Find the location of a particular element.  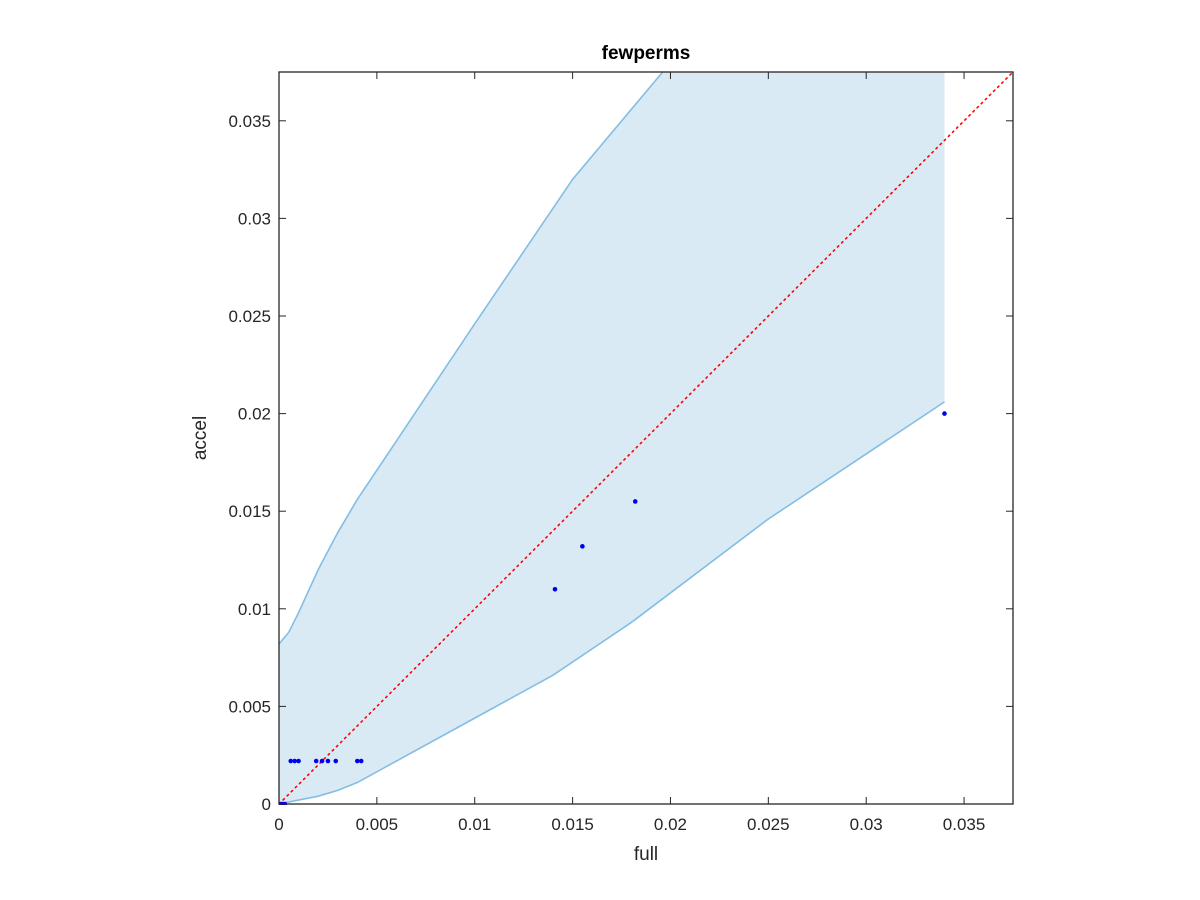

y-tick-label: 0.035 is located at coordinates (249, 121).